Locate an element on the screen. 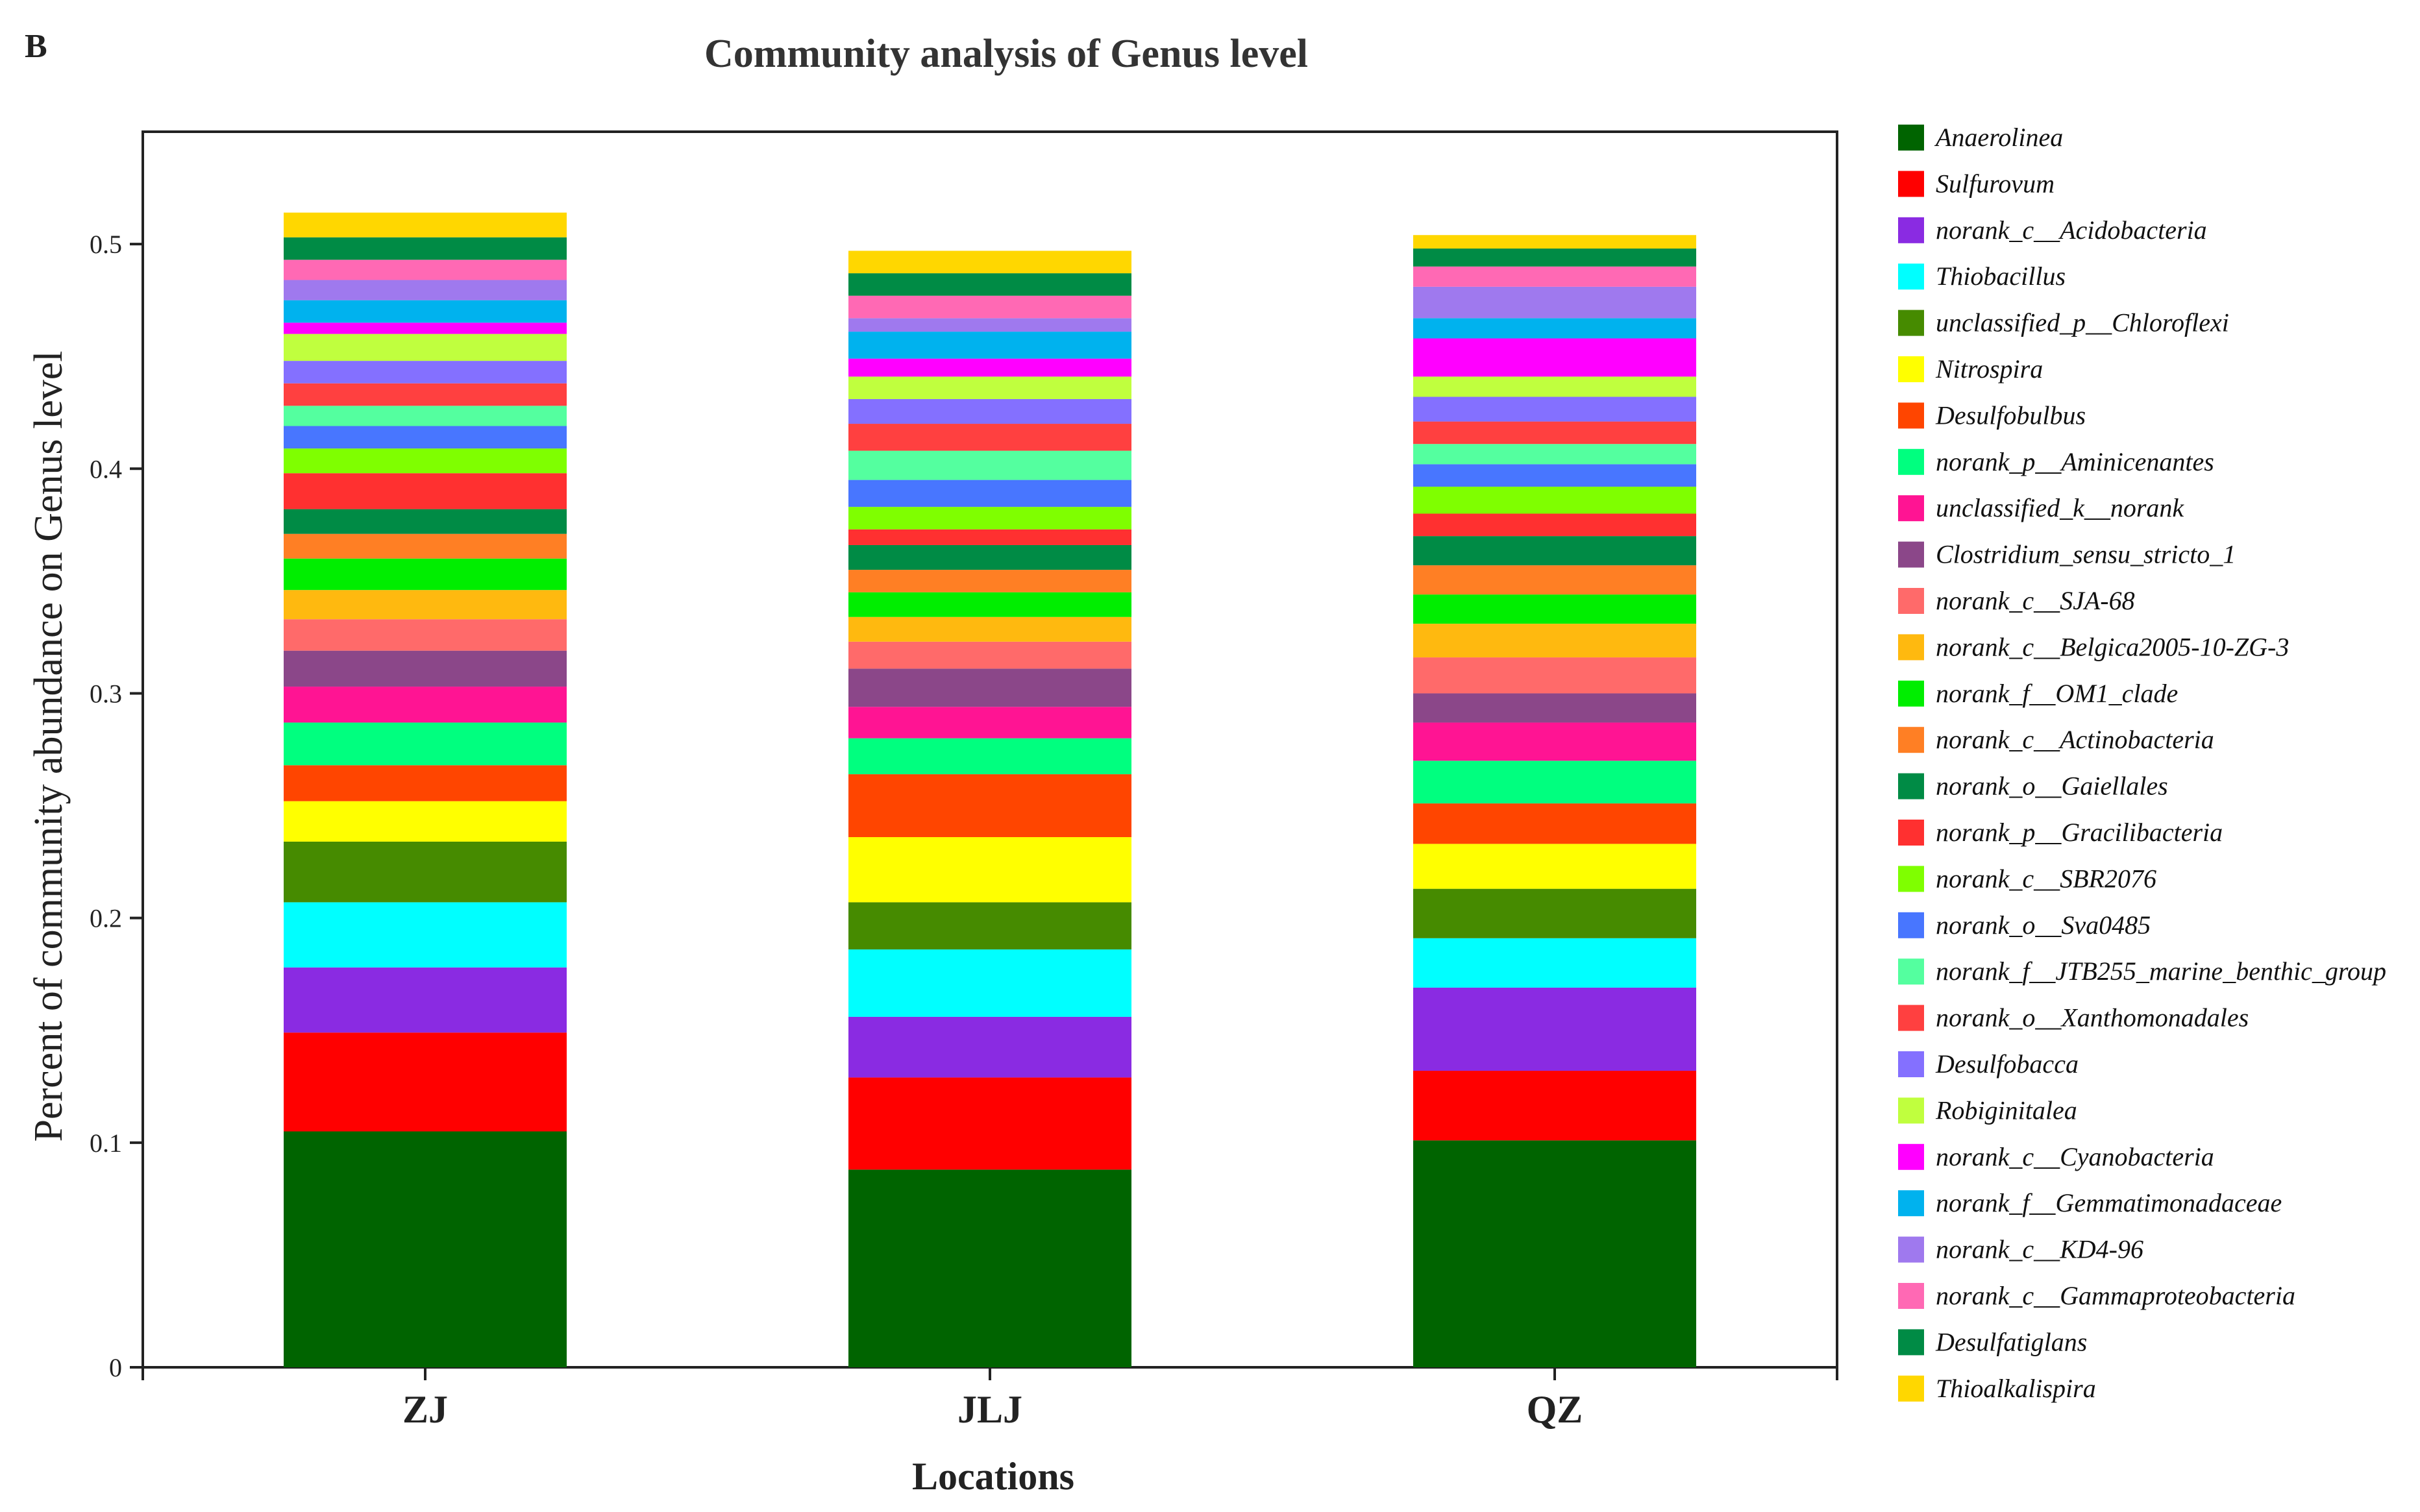 The height and width of the screenshot is (1512, 2420). legend-item: unclassified_k__norank is located at coordinates (2041, 507).